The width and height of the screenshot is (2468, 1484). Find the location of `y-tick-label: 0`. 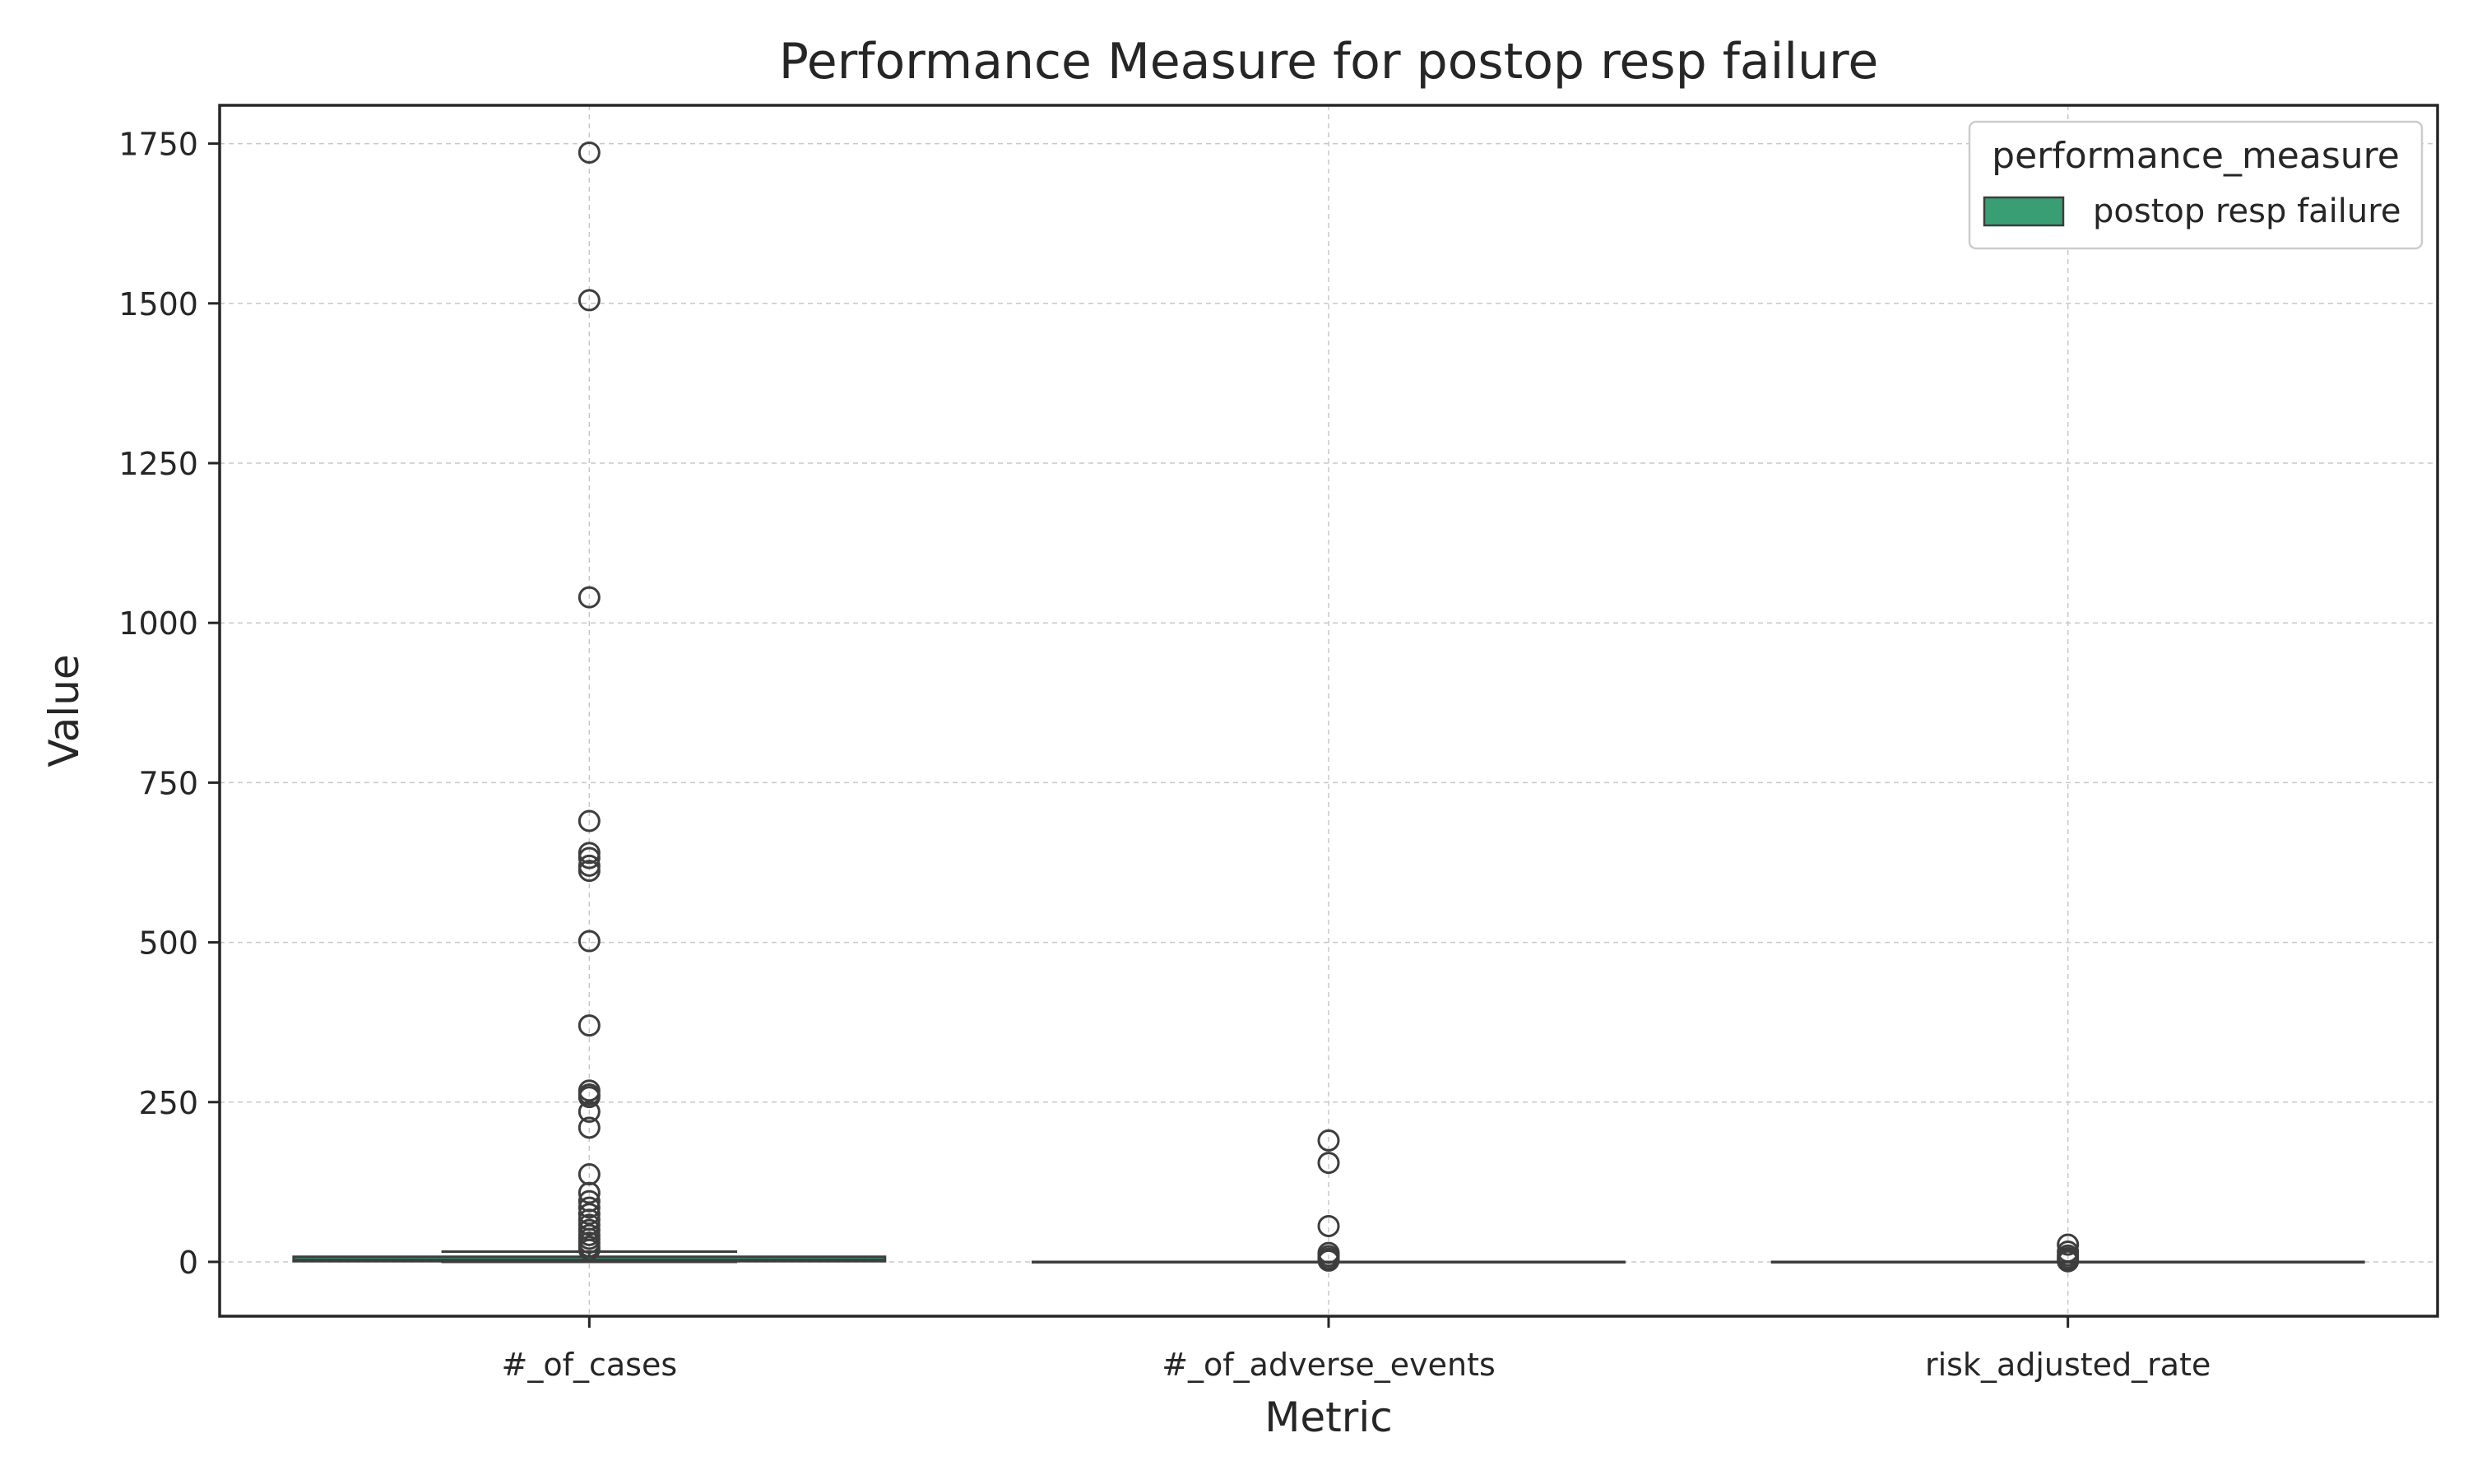

y-tick-label: 0 is located at coordinates (188, 1263).